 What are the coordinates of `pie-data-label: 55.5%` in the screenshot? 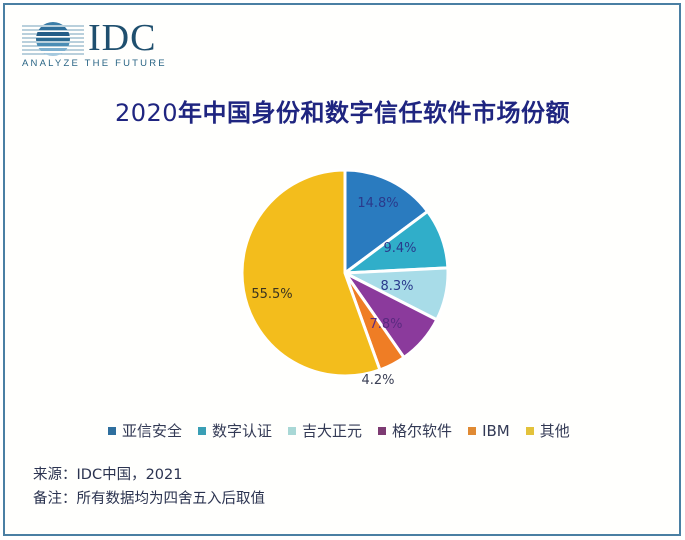 It's located at (271, 294).